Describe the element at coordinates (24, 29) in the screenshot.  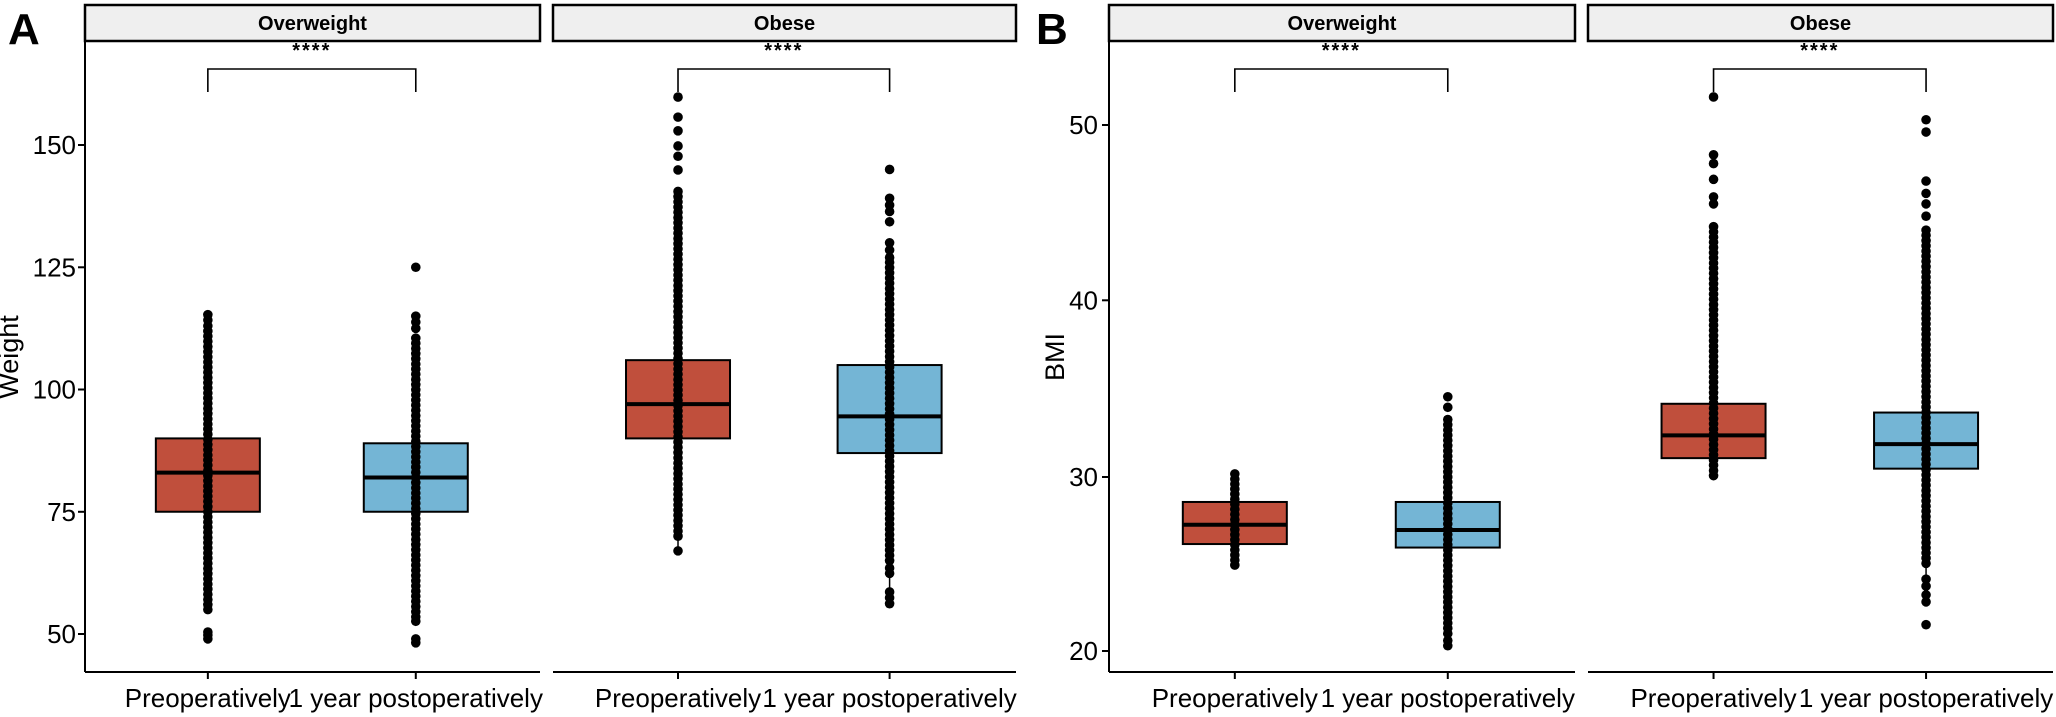
I see `panel-letter: A` at that location.